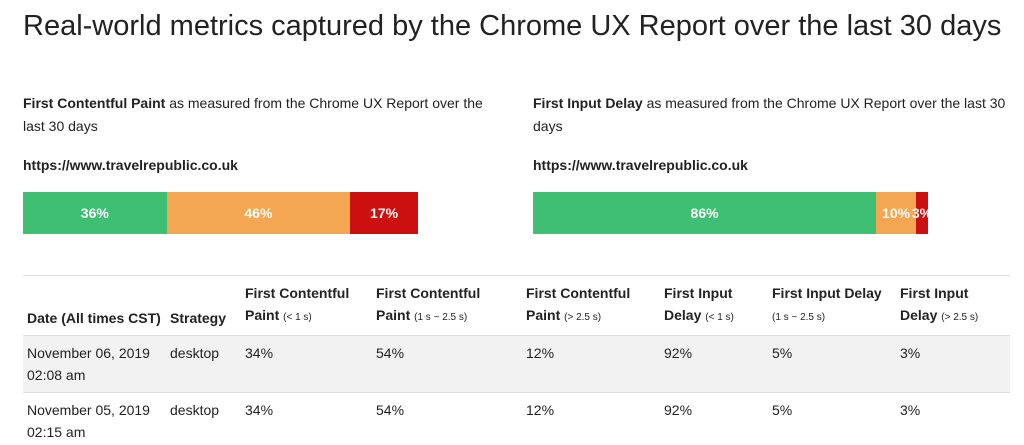 This screenshot has height=445, width=1024. Describe the element at coordinates (258, 213) in the screenshot. I see `bar-segment: 46%` at that location.